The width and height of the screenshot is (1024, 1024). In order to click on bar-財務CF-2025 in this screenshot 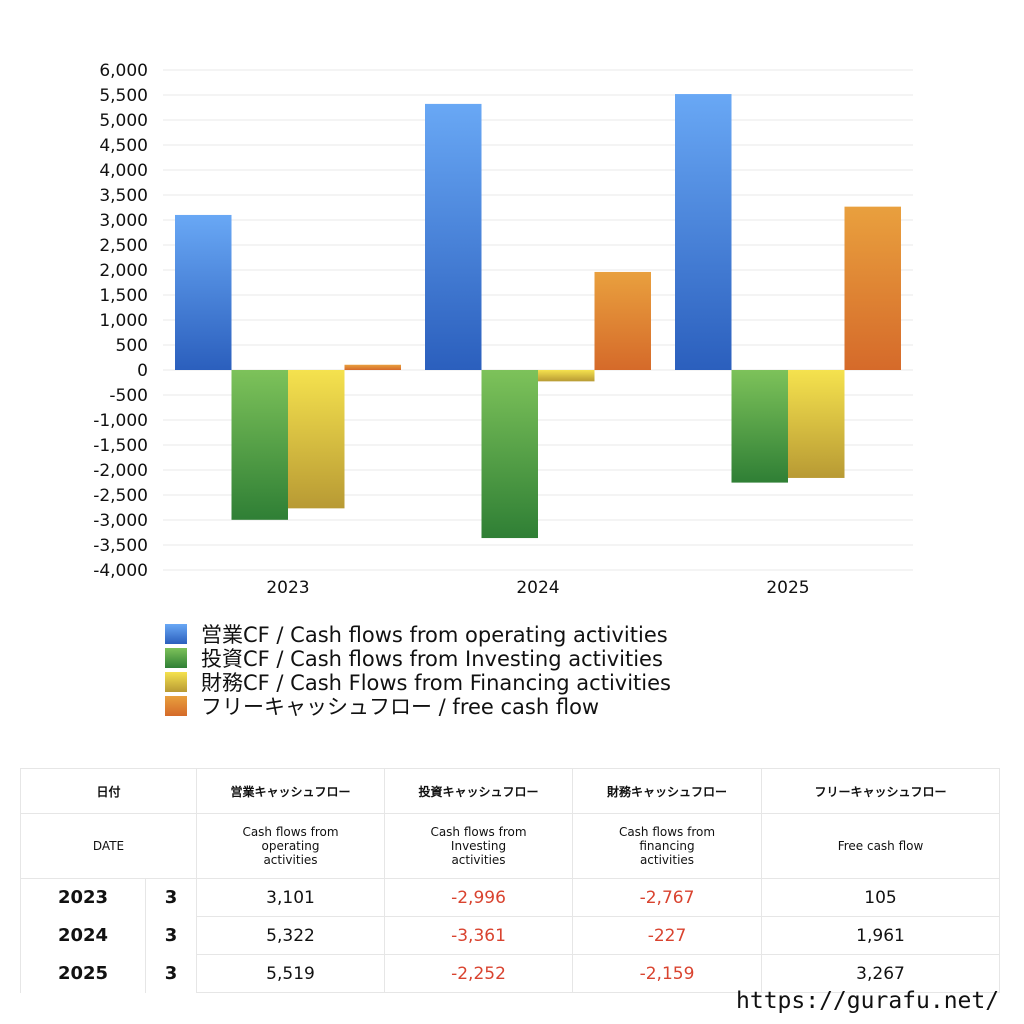, I will do `click(816, 424)`.